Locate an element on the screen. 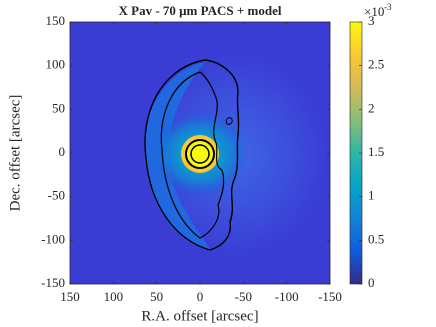 The width and height of the screenshot is (436, 327). x-tick-label: 0 is located at coordinates (200, 296).